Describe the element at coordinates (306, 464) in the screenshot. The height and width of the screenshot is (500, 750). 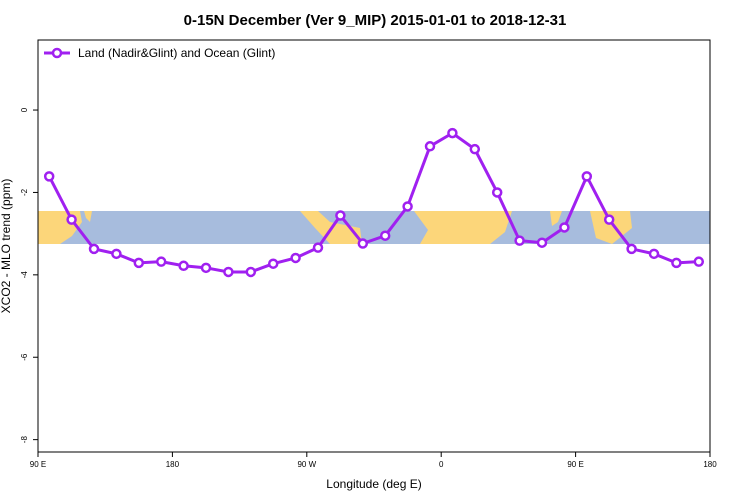
I see `x-tick-label: 90 W` at that location.